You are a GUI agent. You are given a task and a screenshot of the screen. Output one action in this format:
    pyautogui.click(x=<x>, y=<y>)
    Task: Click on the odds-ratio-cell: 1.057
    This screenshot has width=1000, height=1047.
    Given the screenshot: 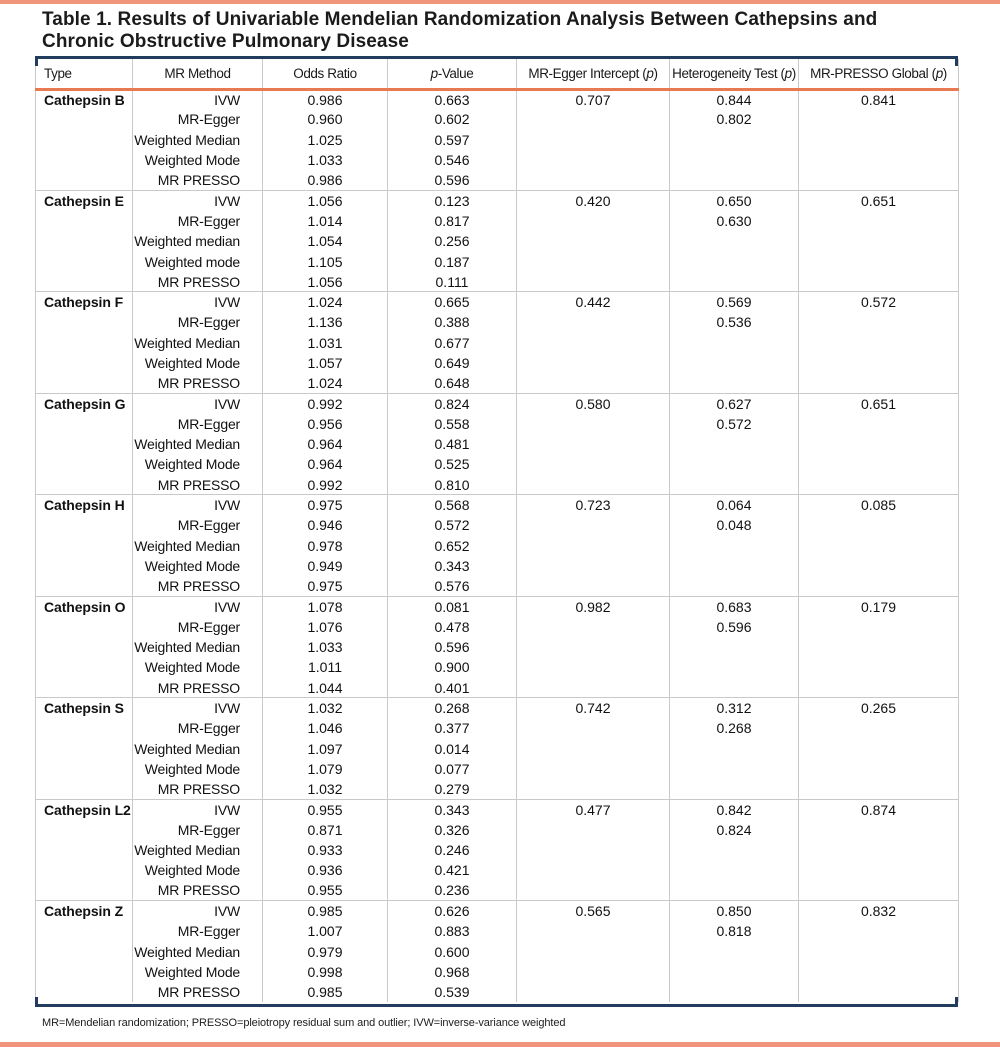 What is the action you would take?
    pyautogui.click(x=325, y=363)
    